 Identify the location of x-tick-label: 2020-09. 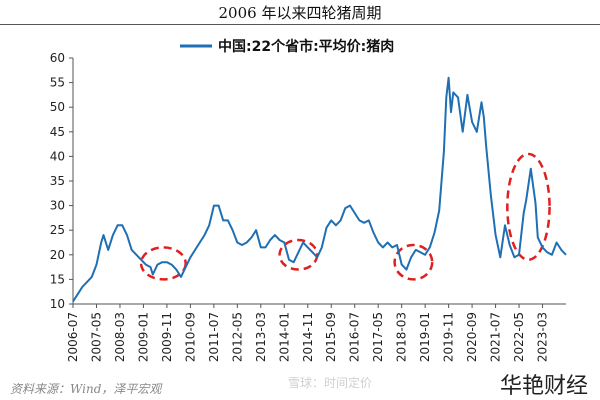
(472, 337).